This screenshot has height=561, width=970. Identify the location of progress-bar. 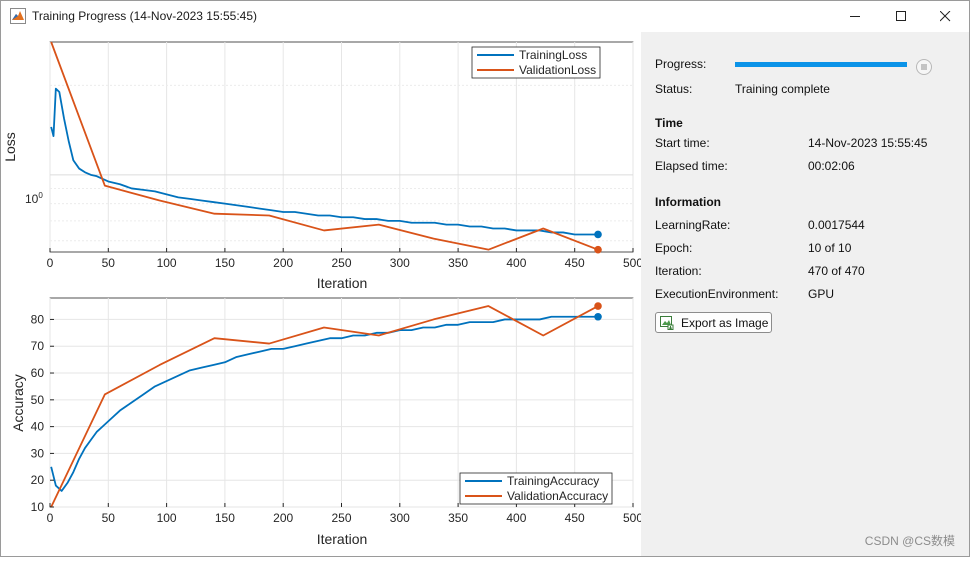
(821, 64).